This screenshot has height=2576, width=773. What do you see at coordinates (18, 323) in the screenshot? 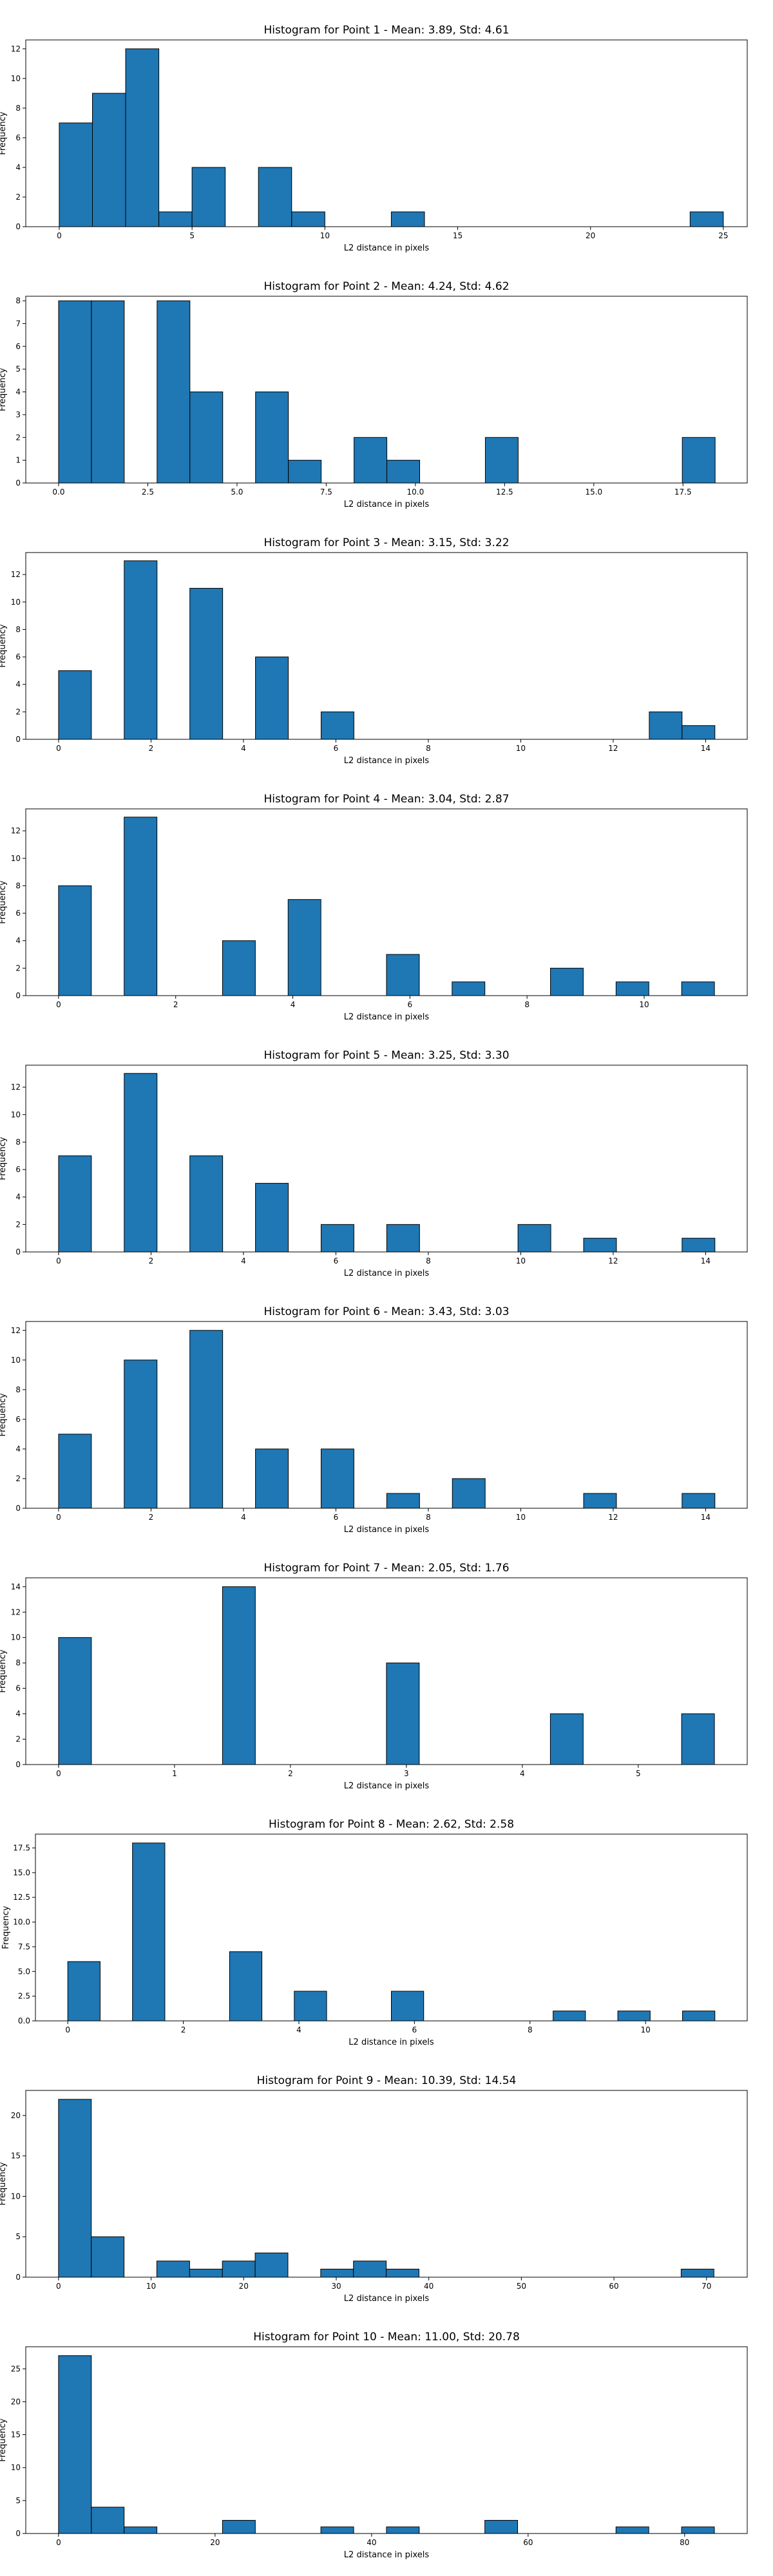
I see `y-tick-label: 7` at bounding box center [18, 323].